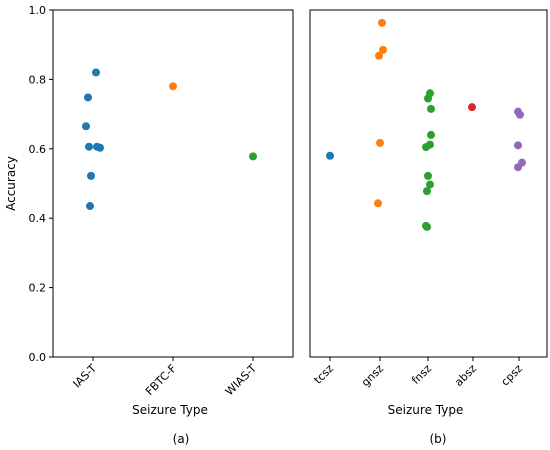 The image size is (550, 450). What do you see at coordinates (465, 375) in the screenshot?
I see `x-tick-label: absz` at bounding box center [465, 375].